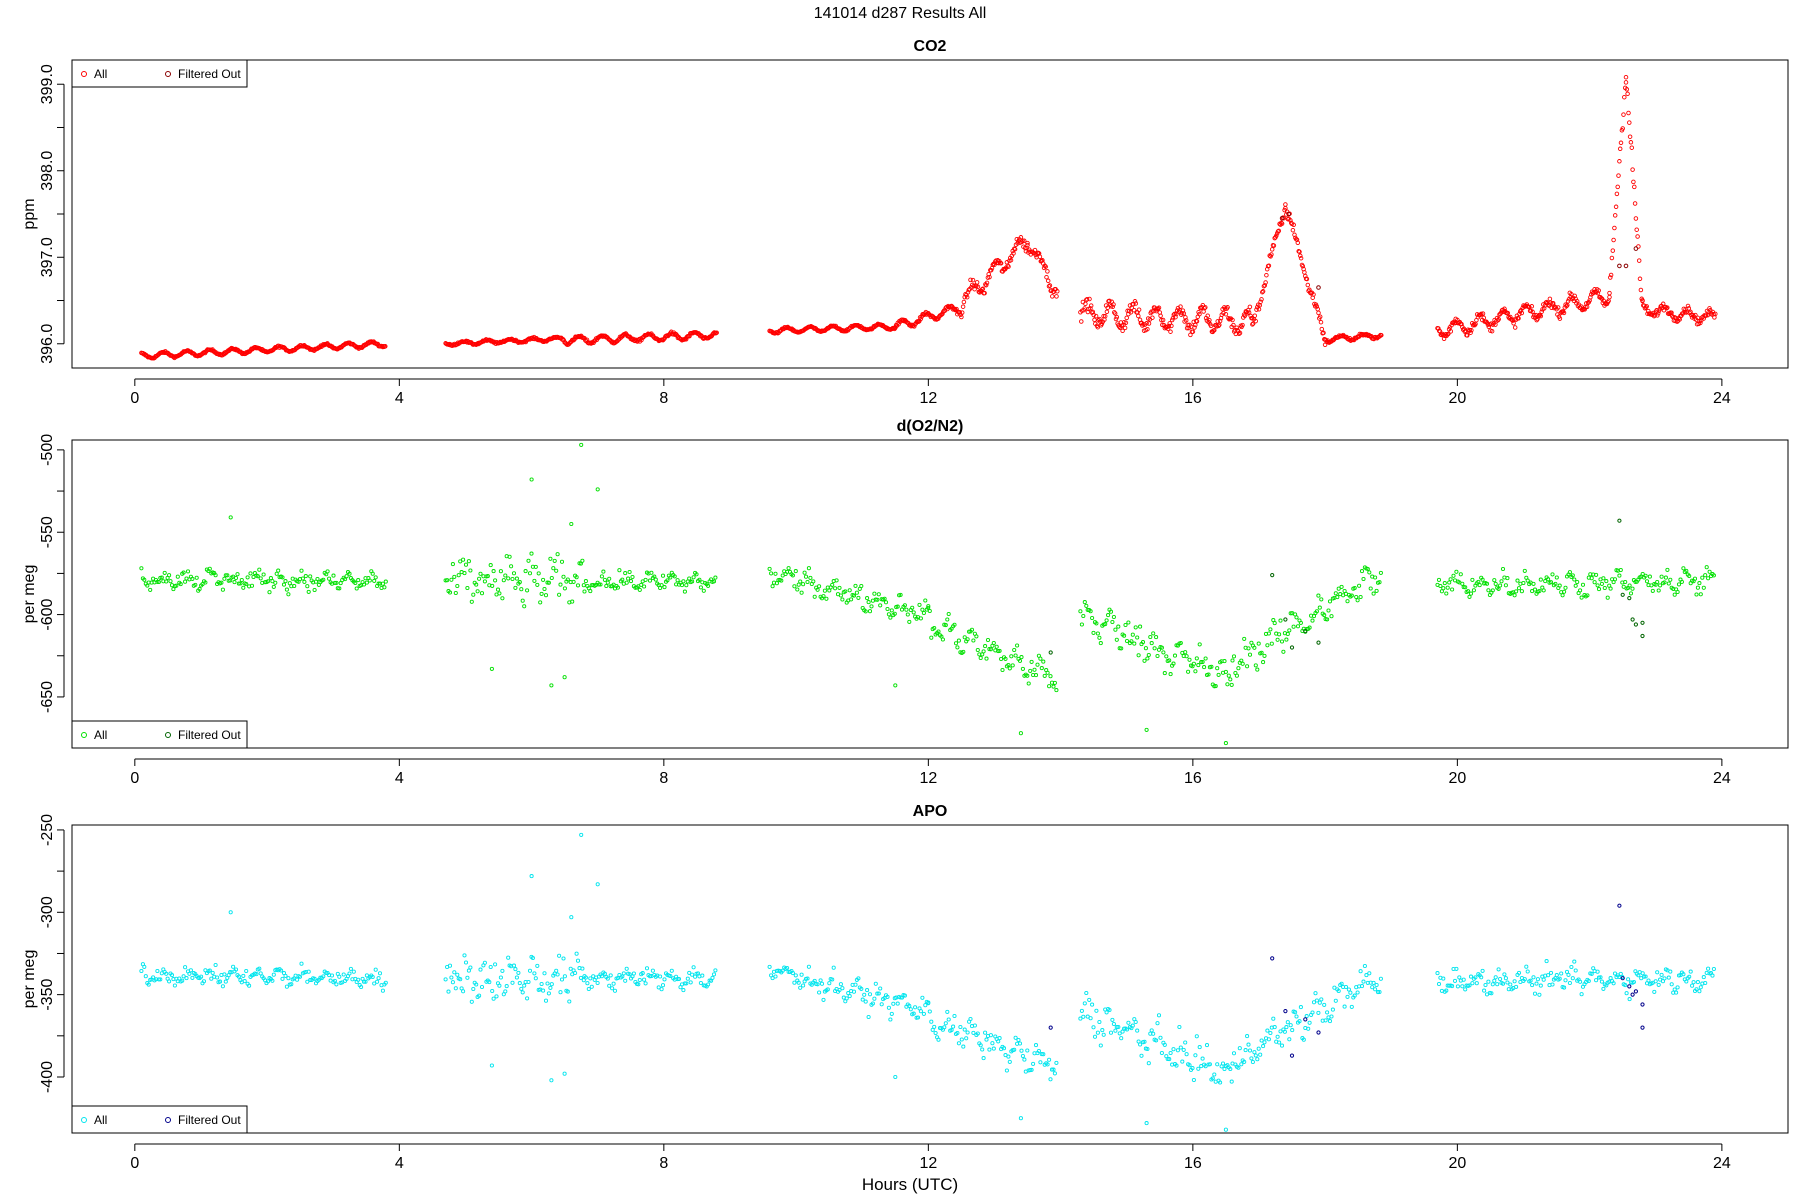 This screenshot has height=1200, width=1800. What do you see at coordinates (84, 735) in the screenshot?
I see `legend-marker-all` at bounding box center [84, 735].